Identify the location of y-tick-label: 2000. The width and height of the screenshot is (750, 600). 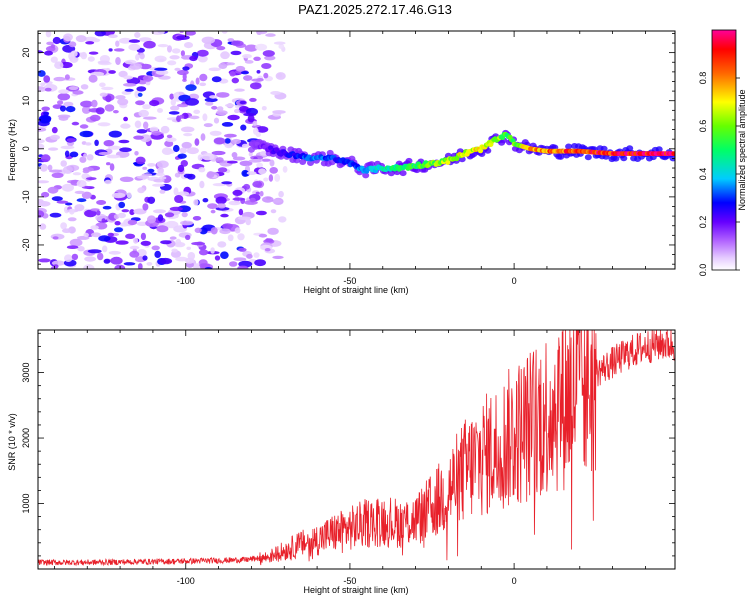
(26, 438).